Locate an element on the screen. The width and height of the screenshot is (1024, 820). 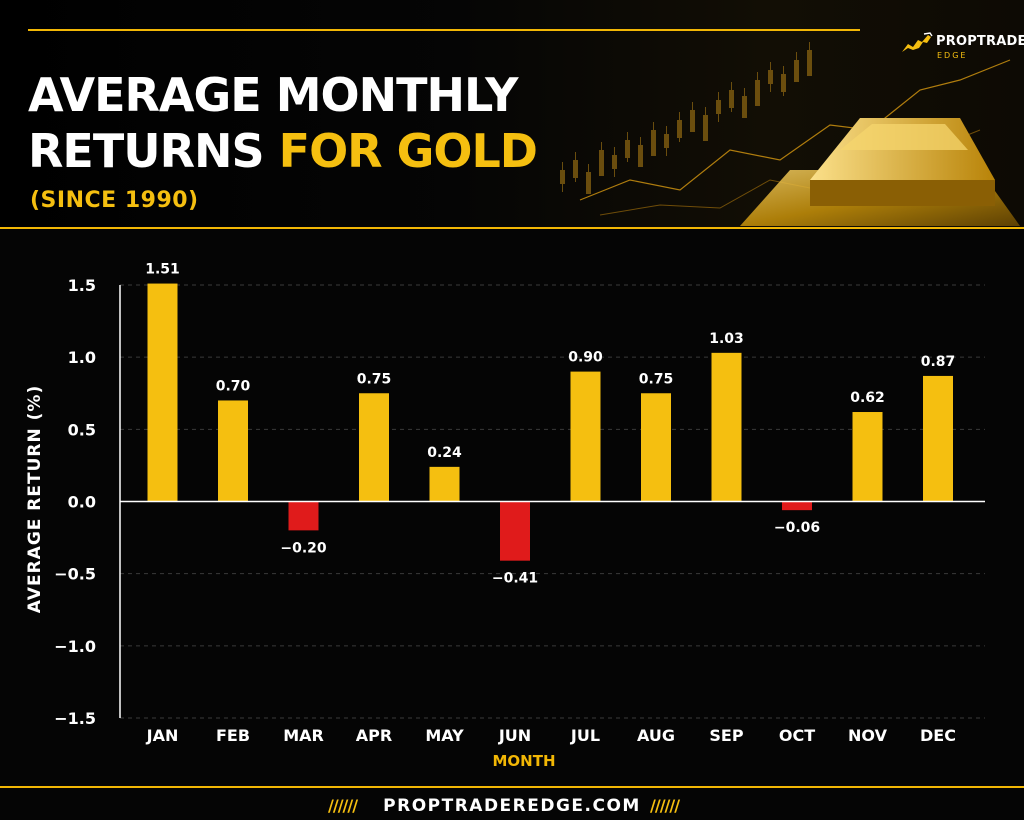
y-tick-label: 1.0 is located at coordinates (82, 357).